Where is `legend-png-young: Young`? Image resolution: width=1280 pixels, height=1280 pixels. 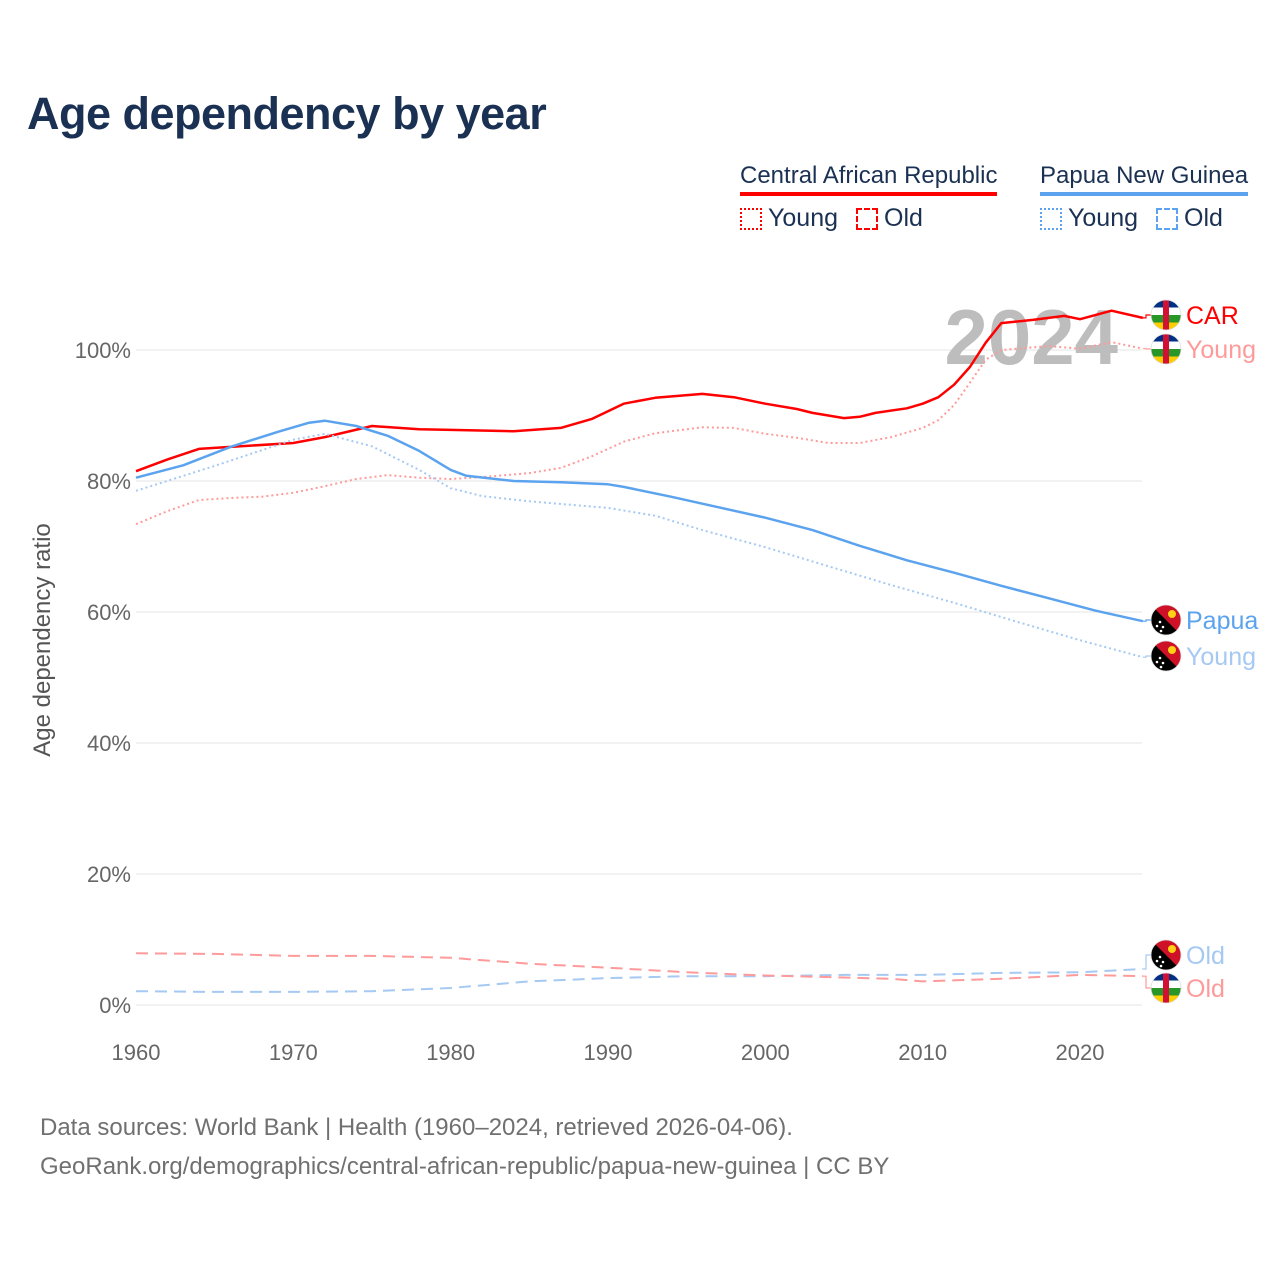 legend-png-young: Young is located at coordinates (1103, 218).